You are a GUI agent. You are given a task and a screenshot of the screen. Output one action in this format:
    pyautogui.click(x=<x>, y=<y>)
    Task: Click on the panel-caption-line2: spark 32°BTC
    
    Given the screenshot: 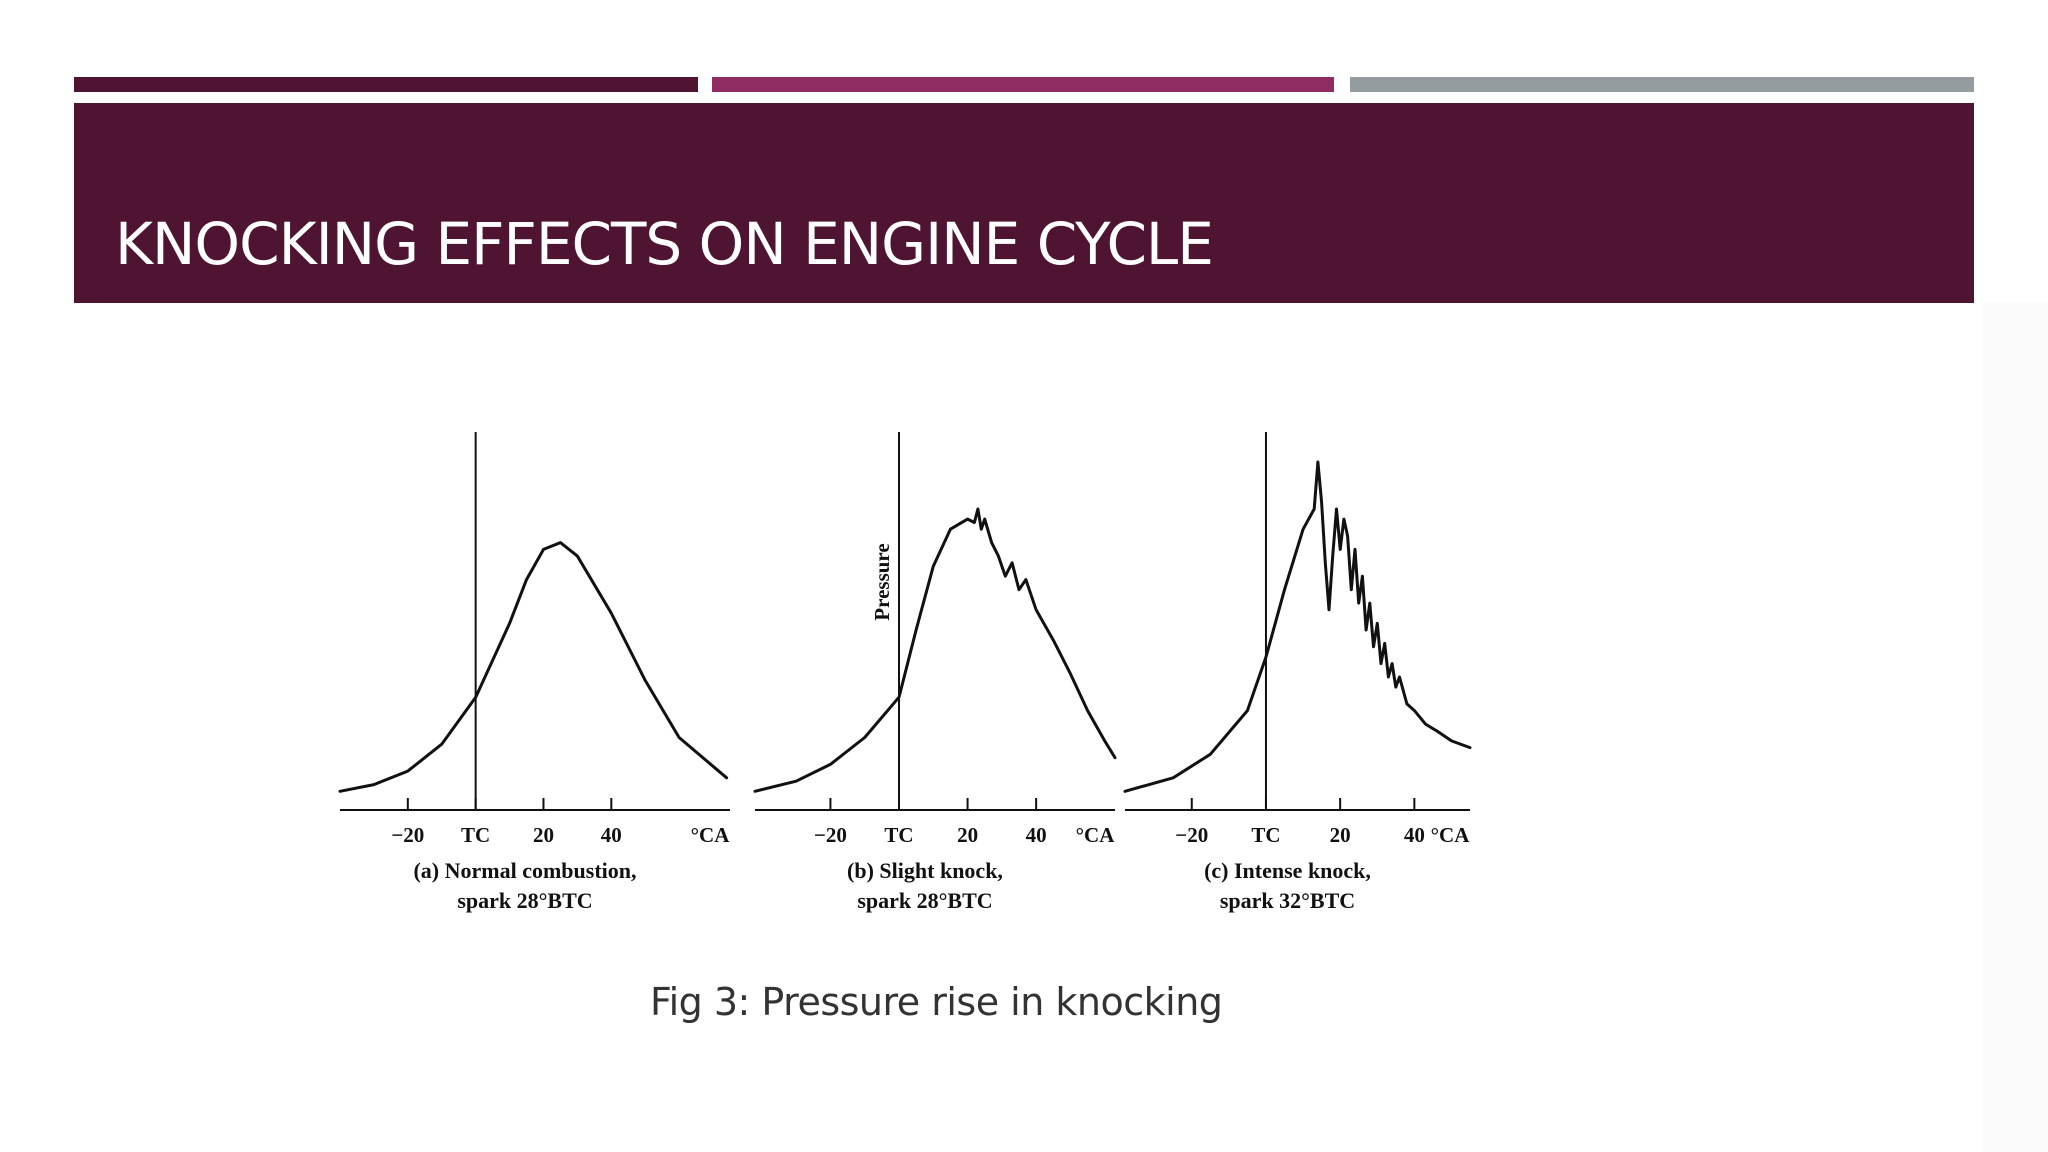 What is the action you would take?
    pyautogui.click(x=1287, y=900)
    